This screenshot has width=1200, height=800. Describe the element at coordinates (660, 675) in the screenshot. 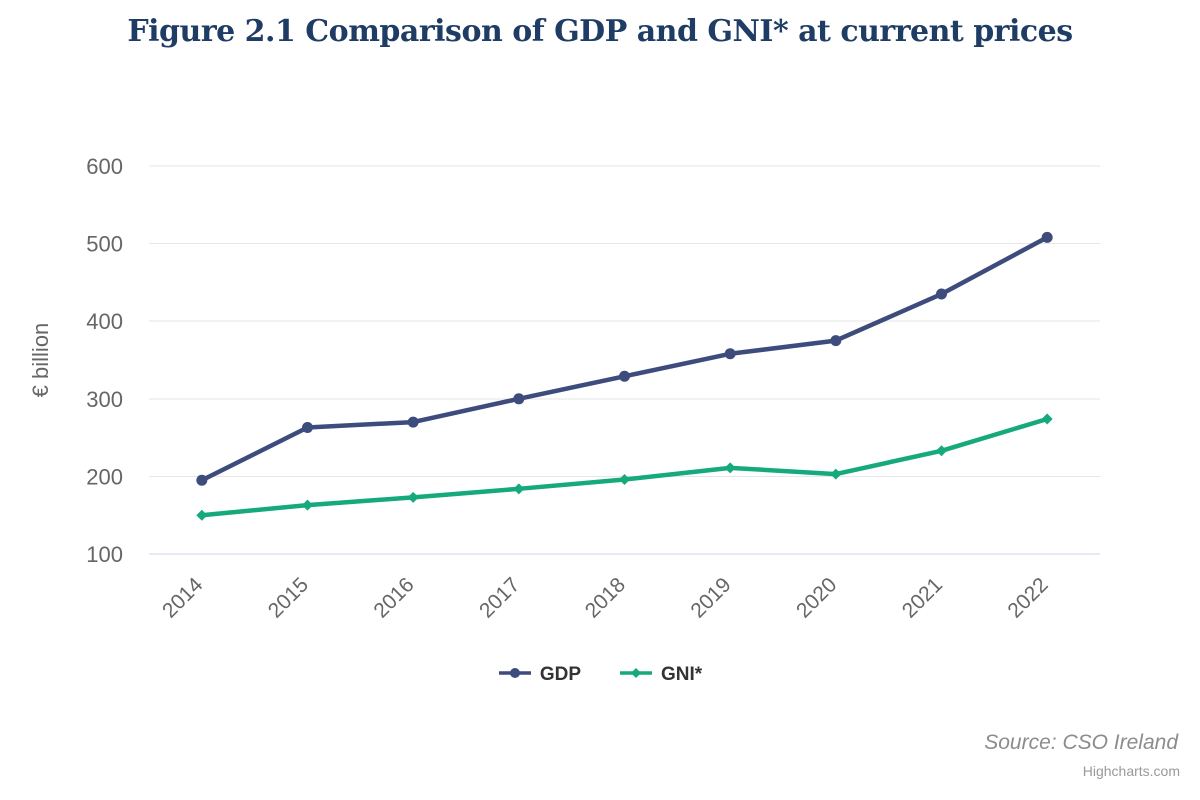

I see `legend-item-gni: GNI*` at that location.